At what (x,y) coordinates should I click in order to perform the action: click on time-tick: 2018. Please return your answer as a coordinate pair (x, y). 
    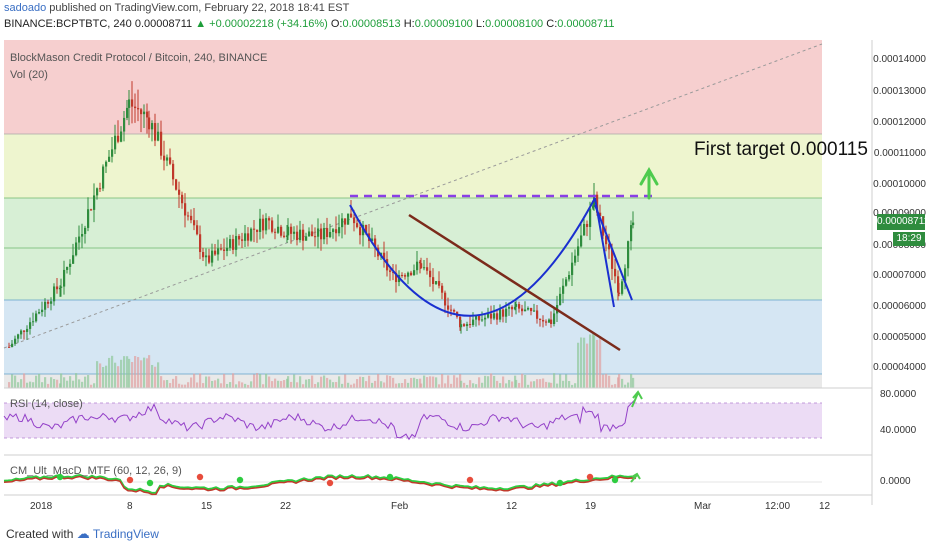
    Looking at the image, I should click on (41, 506).